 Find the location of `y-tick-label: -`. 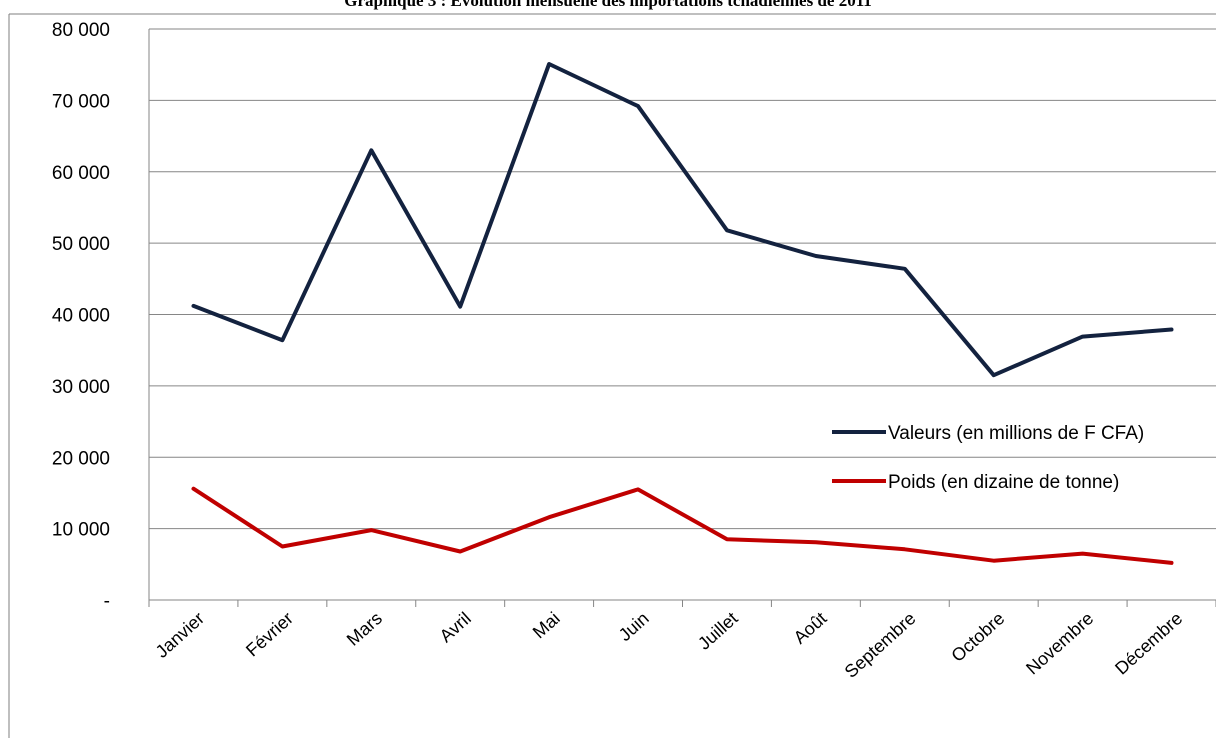

y-tick-label: - is located at coordinates (107, 601).